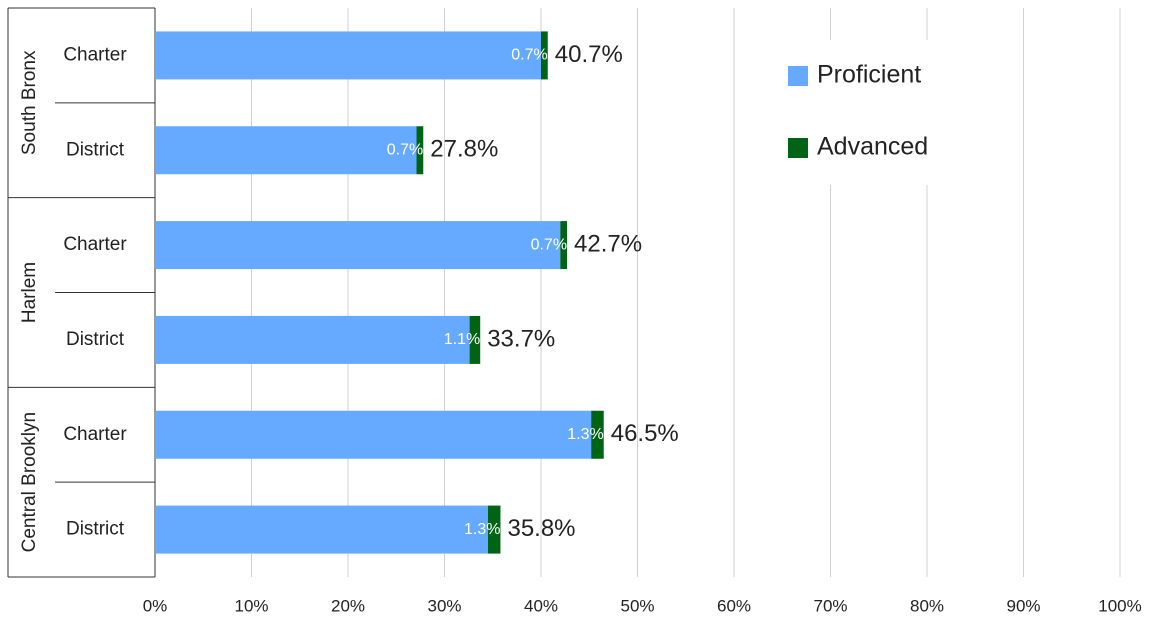  What do you see at coordinates (521, 338) in the screenshot?
I see `total-label: 33.7%` at bounding box center [521, 338].